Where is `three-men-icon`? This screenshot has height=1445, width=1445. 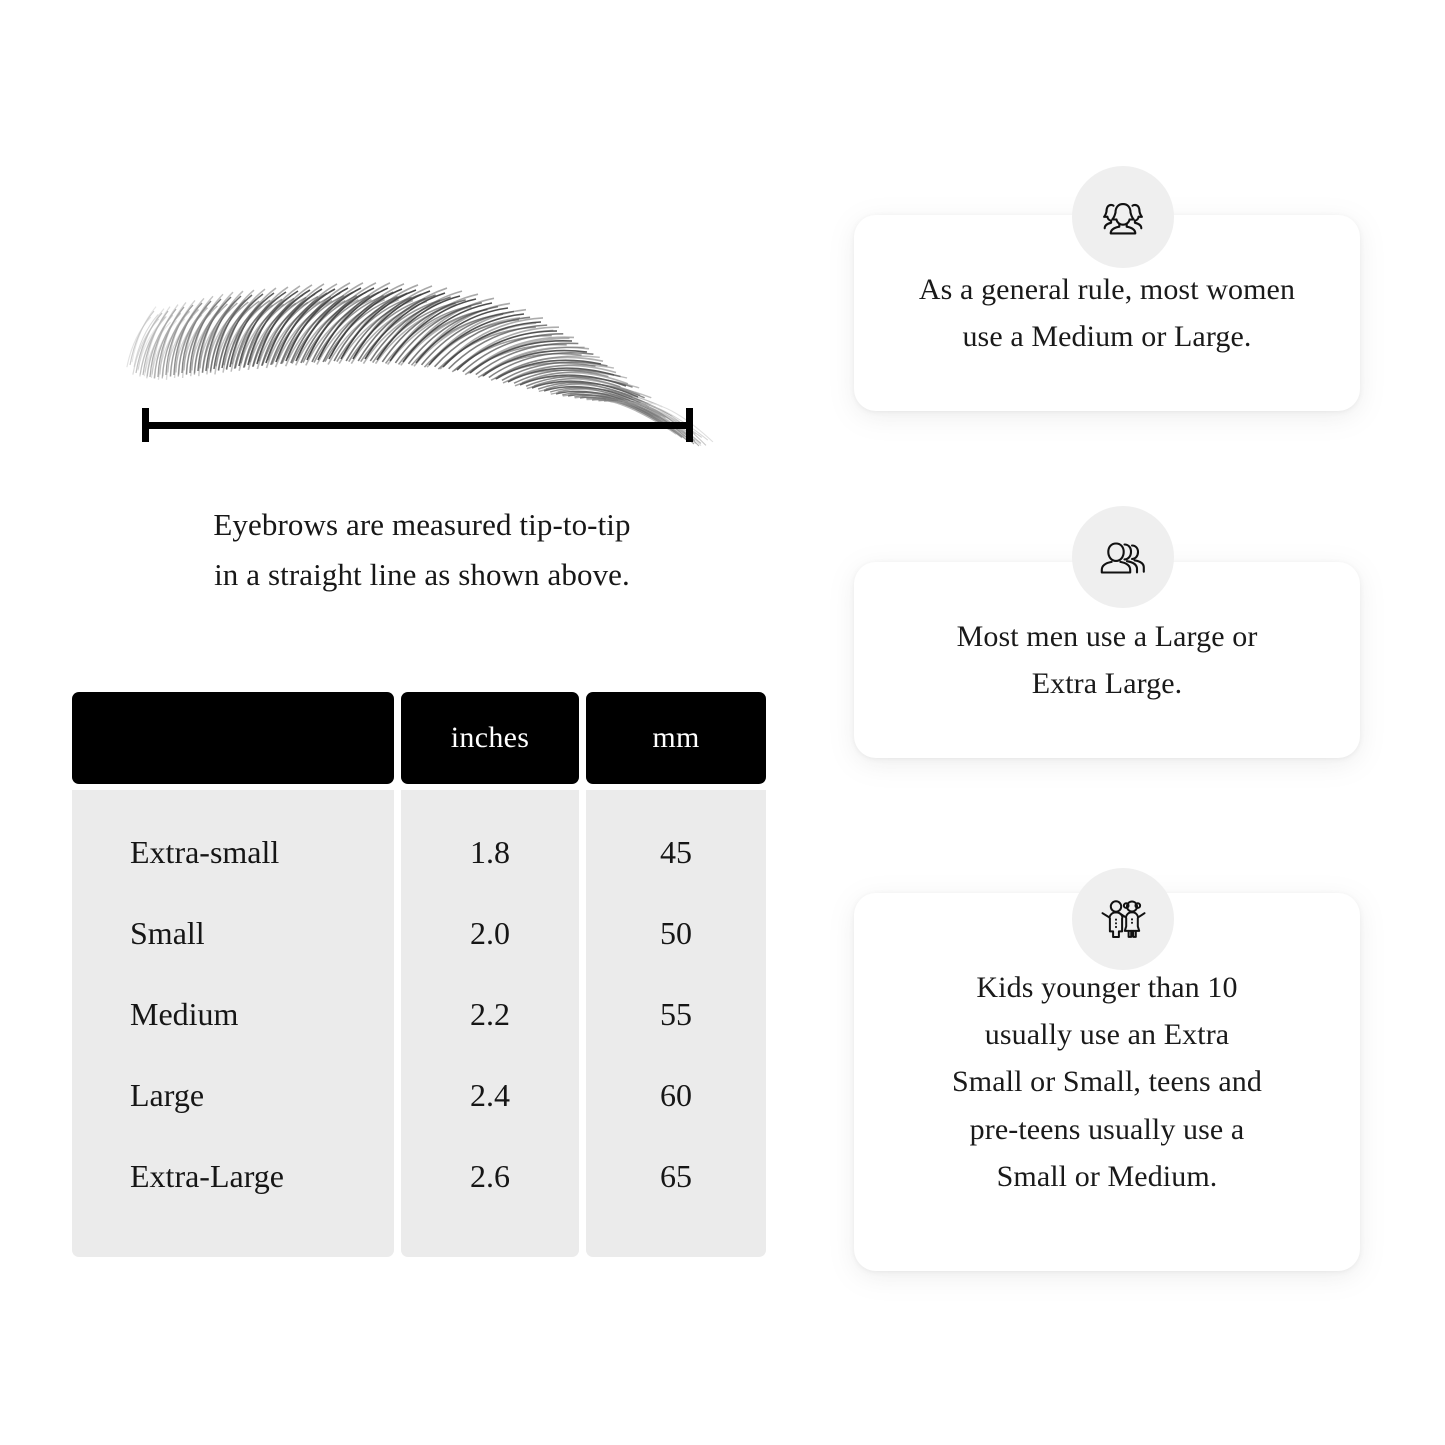
three-men-icon is located at coordinates (1122, 557).